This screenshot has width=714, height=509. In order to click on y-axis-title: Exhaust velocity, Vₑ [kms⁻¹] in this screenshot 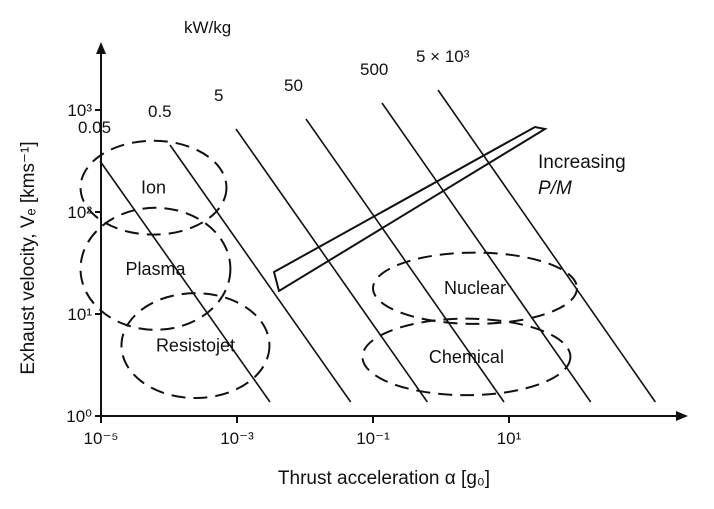, I will do `click(28, 257)`.